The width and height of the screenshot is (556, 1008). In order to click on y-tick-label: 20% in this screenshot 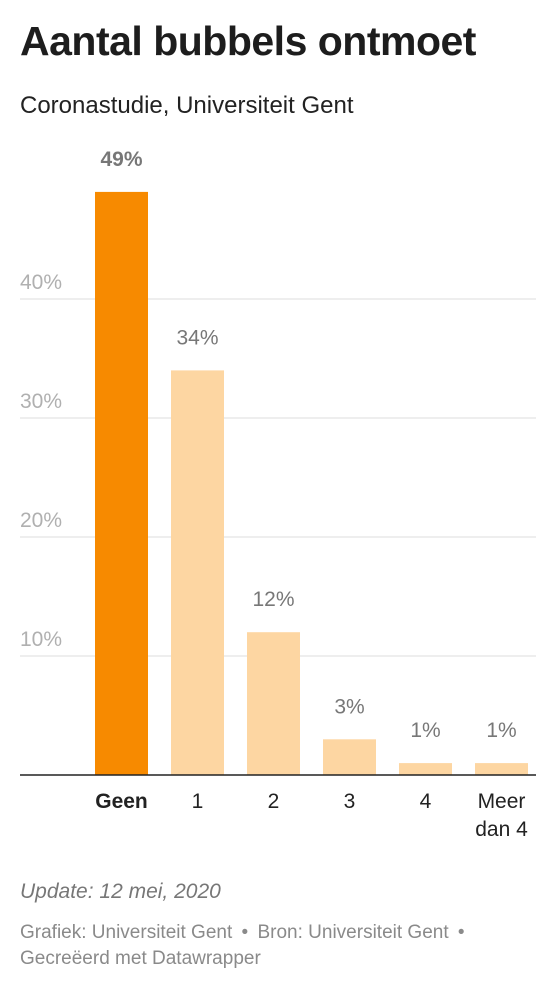, I will do `click(41, 520)`.